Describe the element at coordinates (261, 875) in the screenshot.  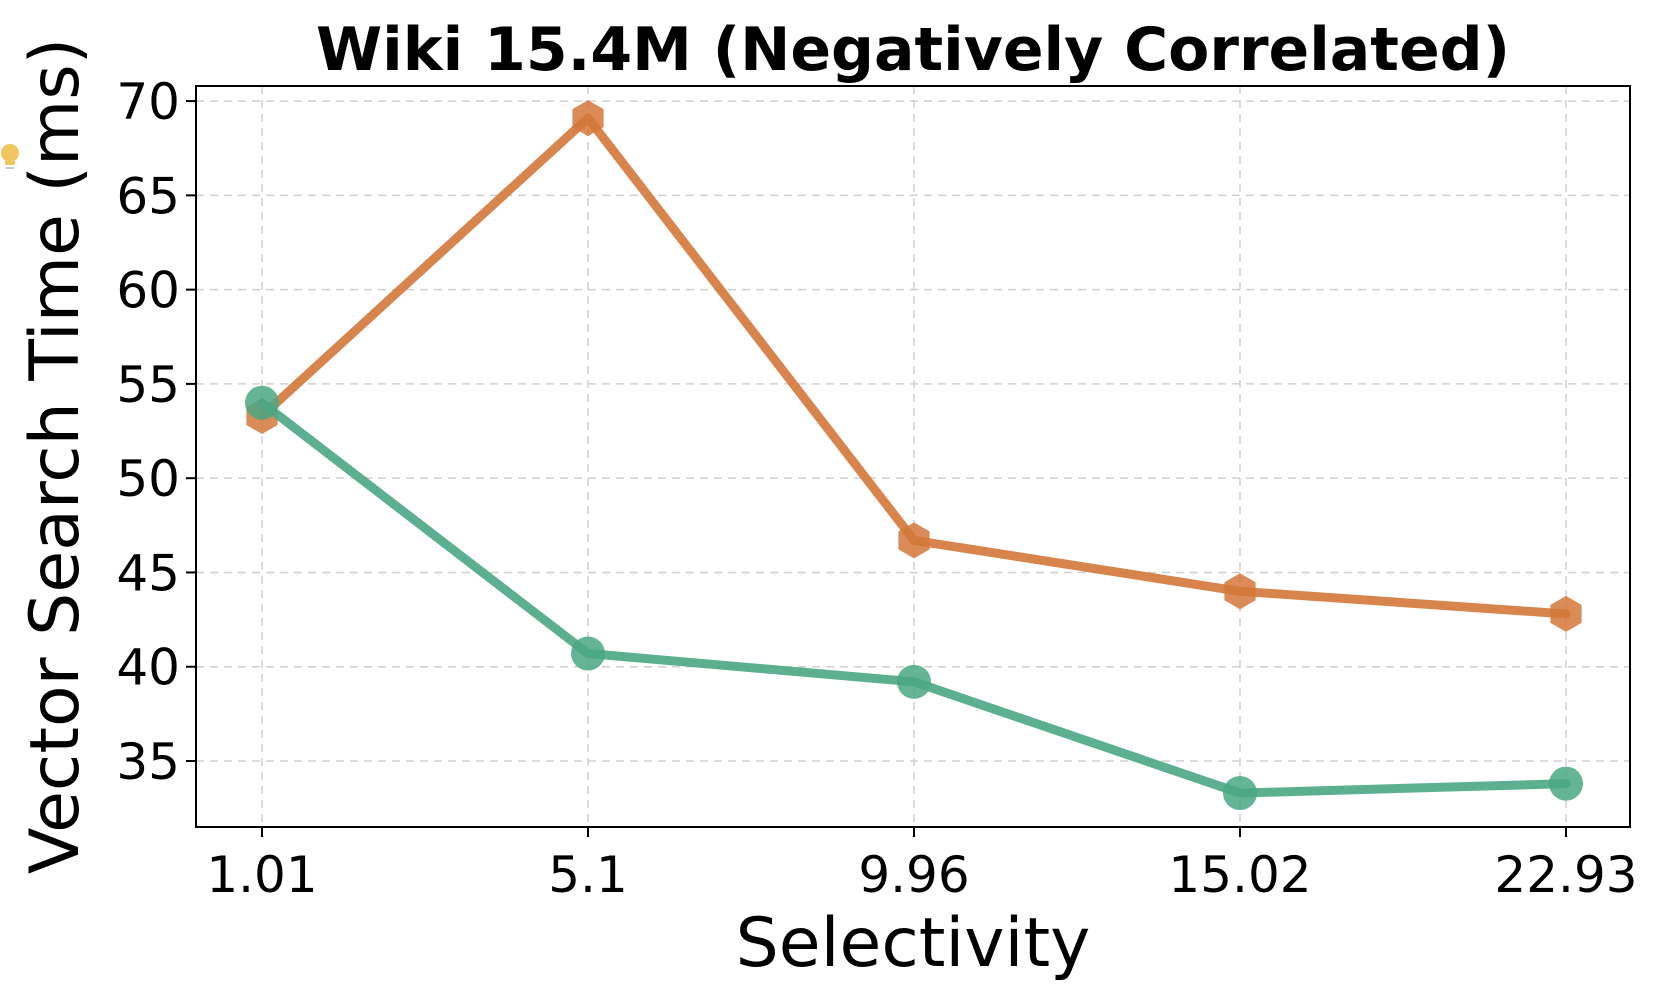
I see `x-tick-label: 1.01` at that location.